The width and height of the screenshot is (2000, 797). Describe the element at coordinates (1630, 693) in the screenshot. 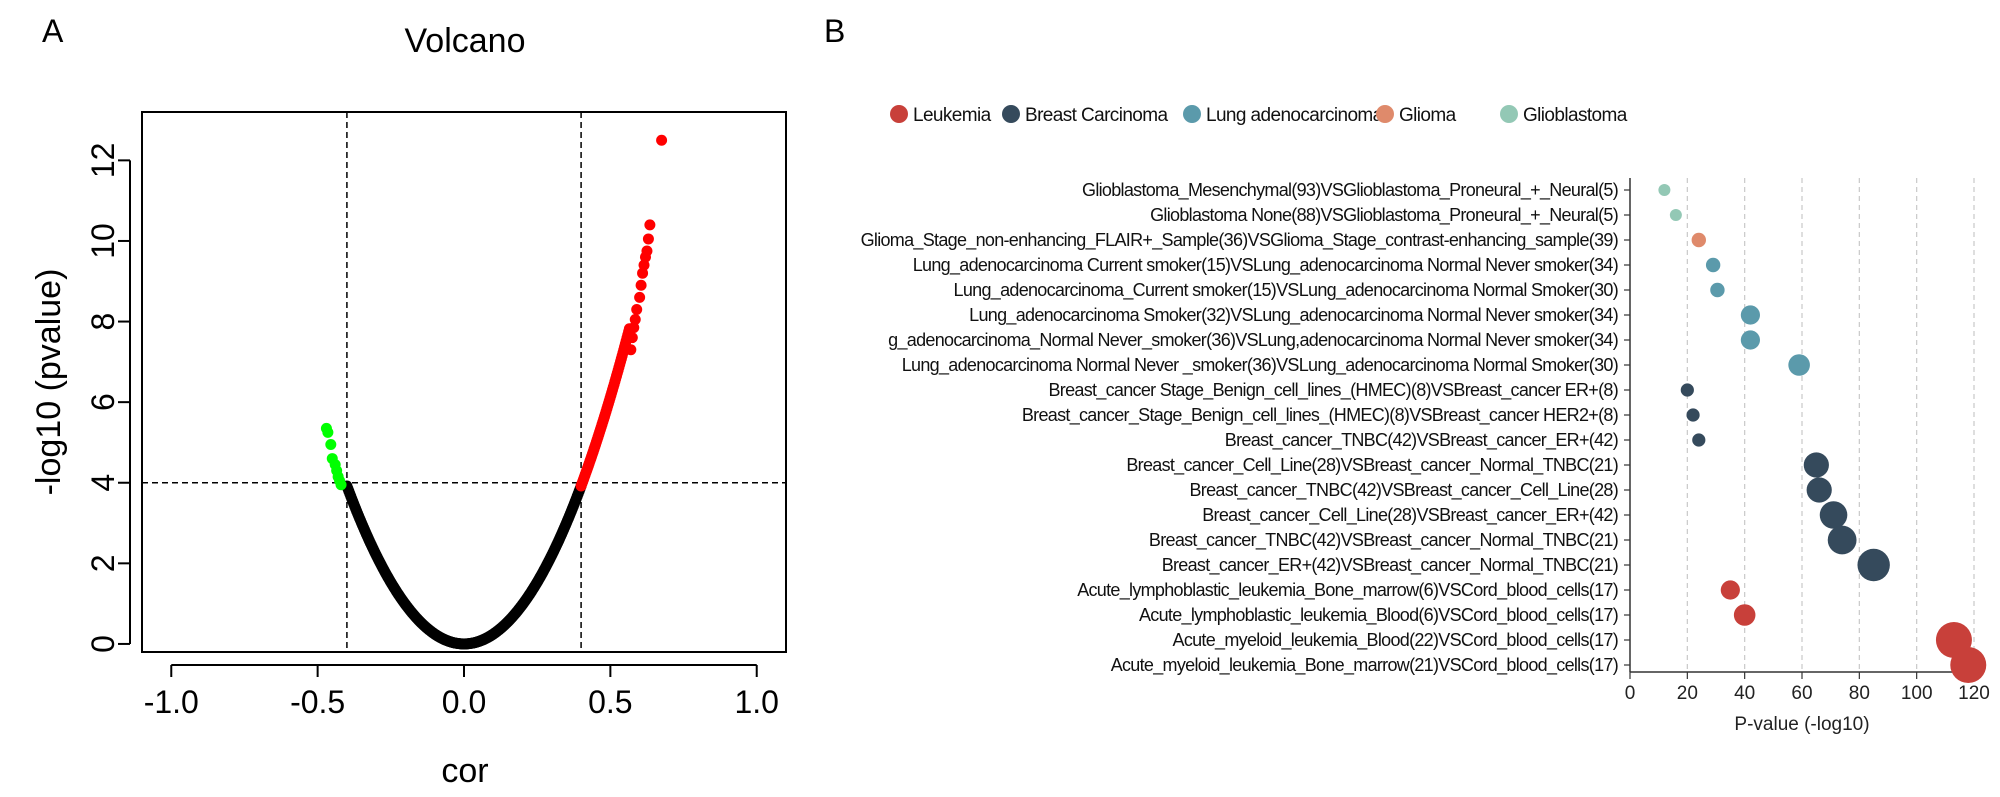

I see `x-tick-label: 0` at that location.